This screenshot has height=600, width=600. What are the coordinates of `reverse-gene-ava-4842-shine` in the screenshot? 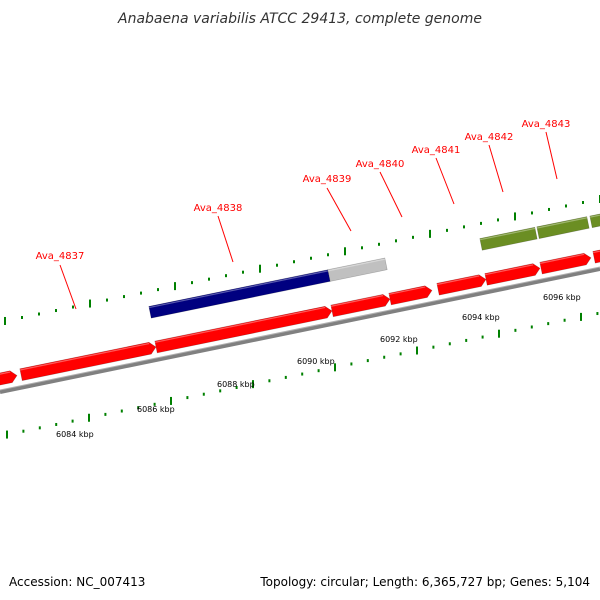 It's located at (507, 234).